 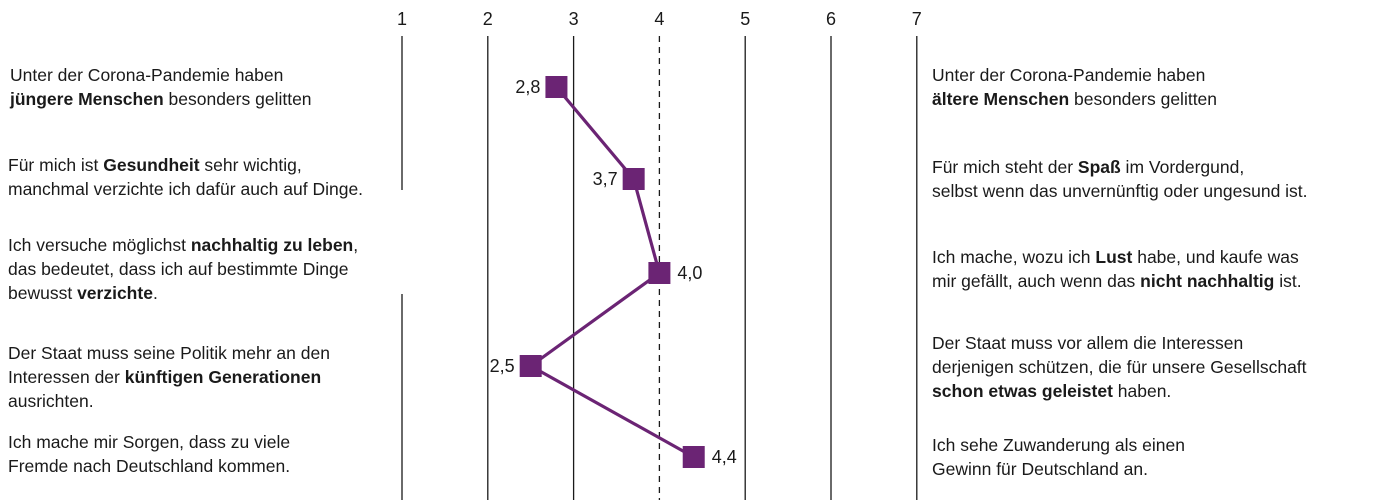 I want to click on statement-text: Ich mache mir Sorgen, dass zu viele, so click(x=149, y=442).